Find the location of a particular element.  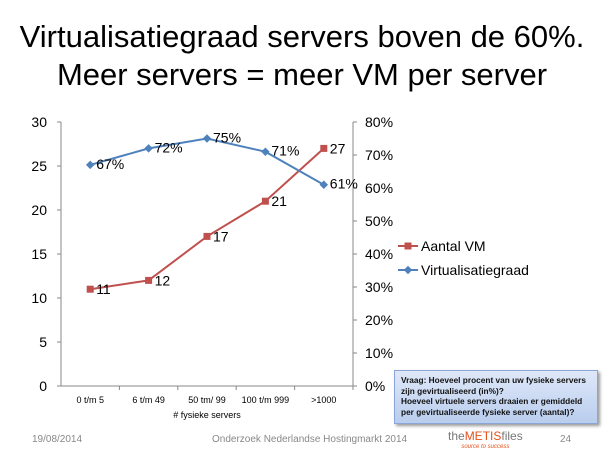

left-tick-label: 25 is located at coordinates (39, 166).